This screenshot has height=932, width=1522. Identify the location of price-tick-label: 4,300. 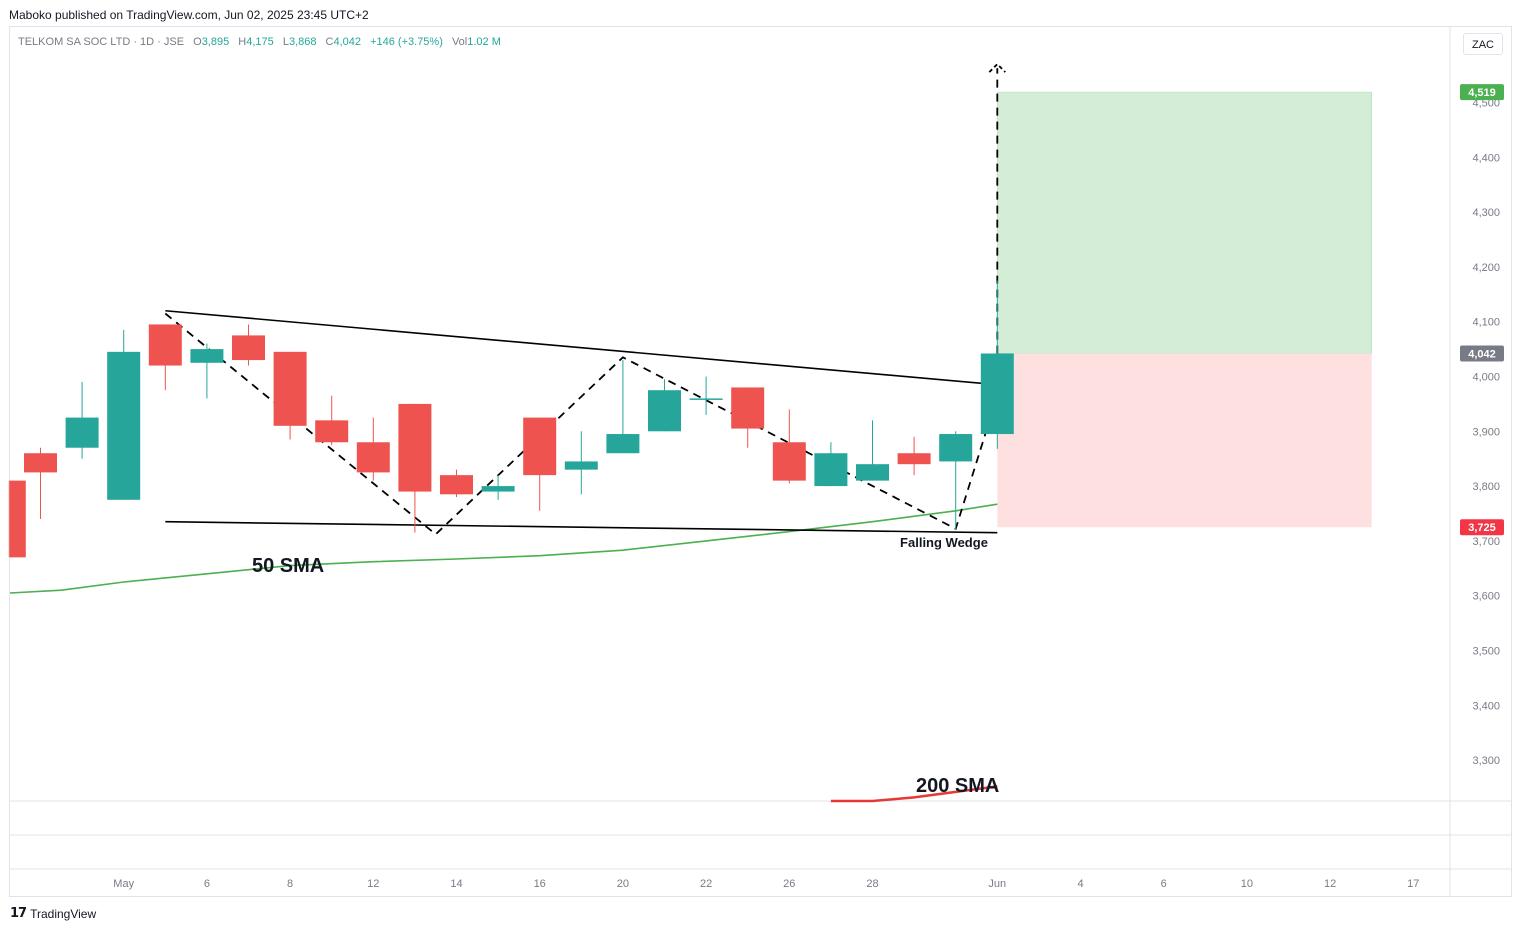
(1486, 213).